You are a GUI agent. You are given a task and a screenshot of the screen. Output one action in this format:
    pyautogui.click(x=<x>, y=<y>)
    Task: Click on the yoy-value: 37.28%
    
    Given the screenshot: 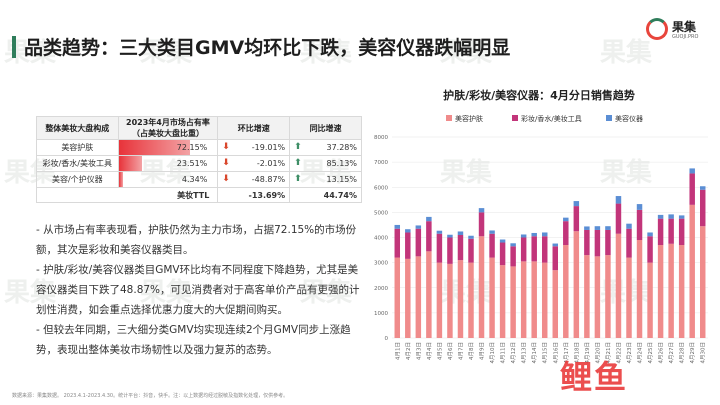 What is the action you would take?
    pyautogui.click(x=341, y=147)
    